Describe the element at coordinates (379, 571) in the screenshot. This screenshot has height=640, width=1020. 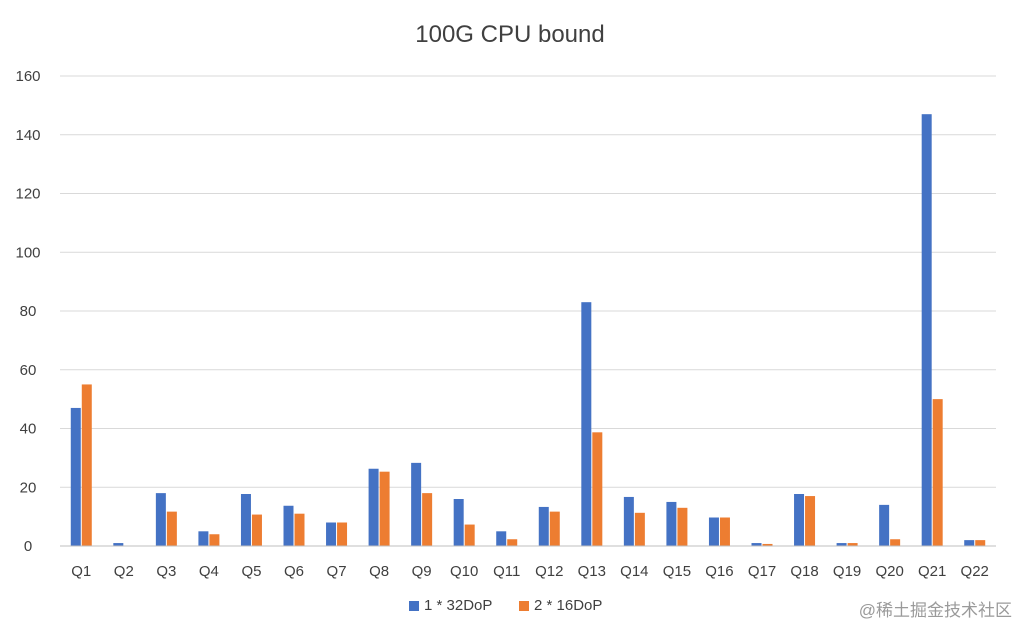
I see `x-tick-label-q8: Q8` at that location.